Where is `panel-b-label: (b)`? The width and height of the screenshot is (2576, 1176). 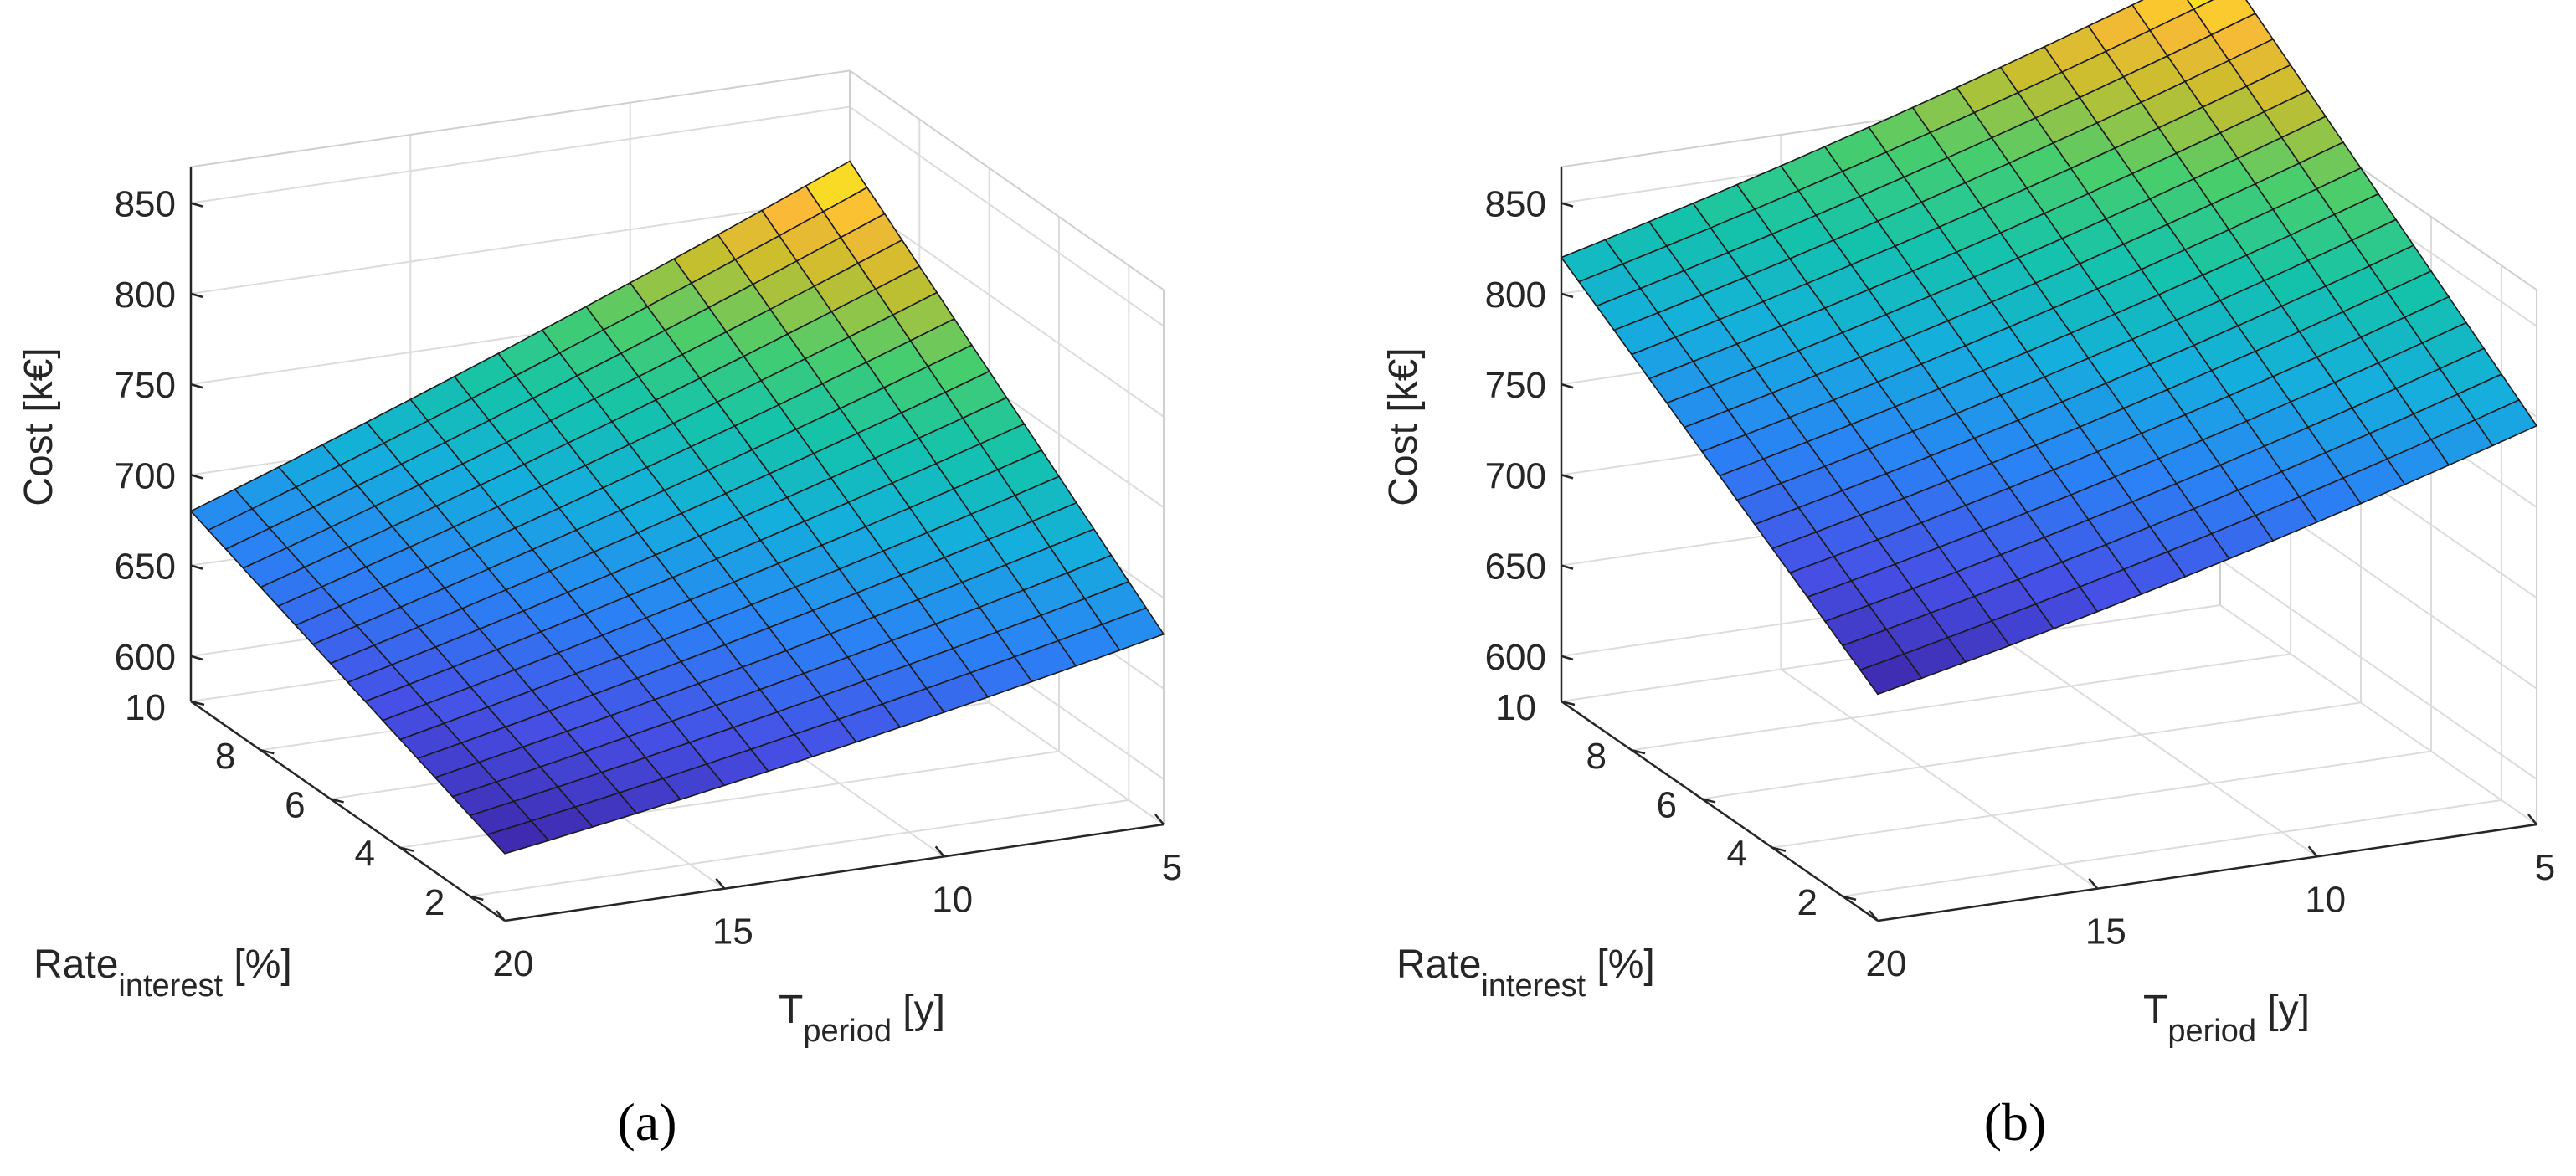 panel-b-label: (b) is located at coordinates (2016, 1122).